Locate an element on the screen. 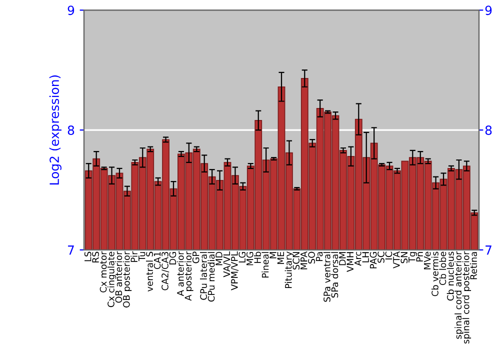 This screenshot has height=350, width=500. x-tick-label: DM is located at coordinates (342, 259).